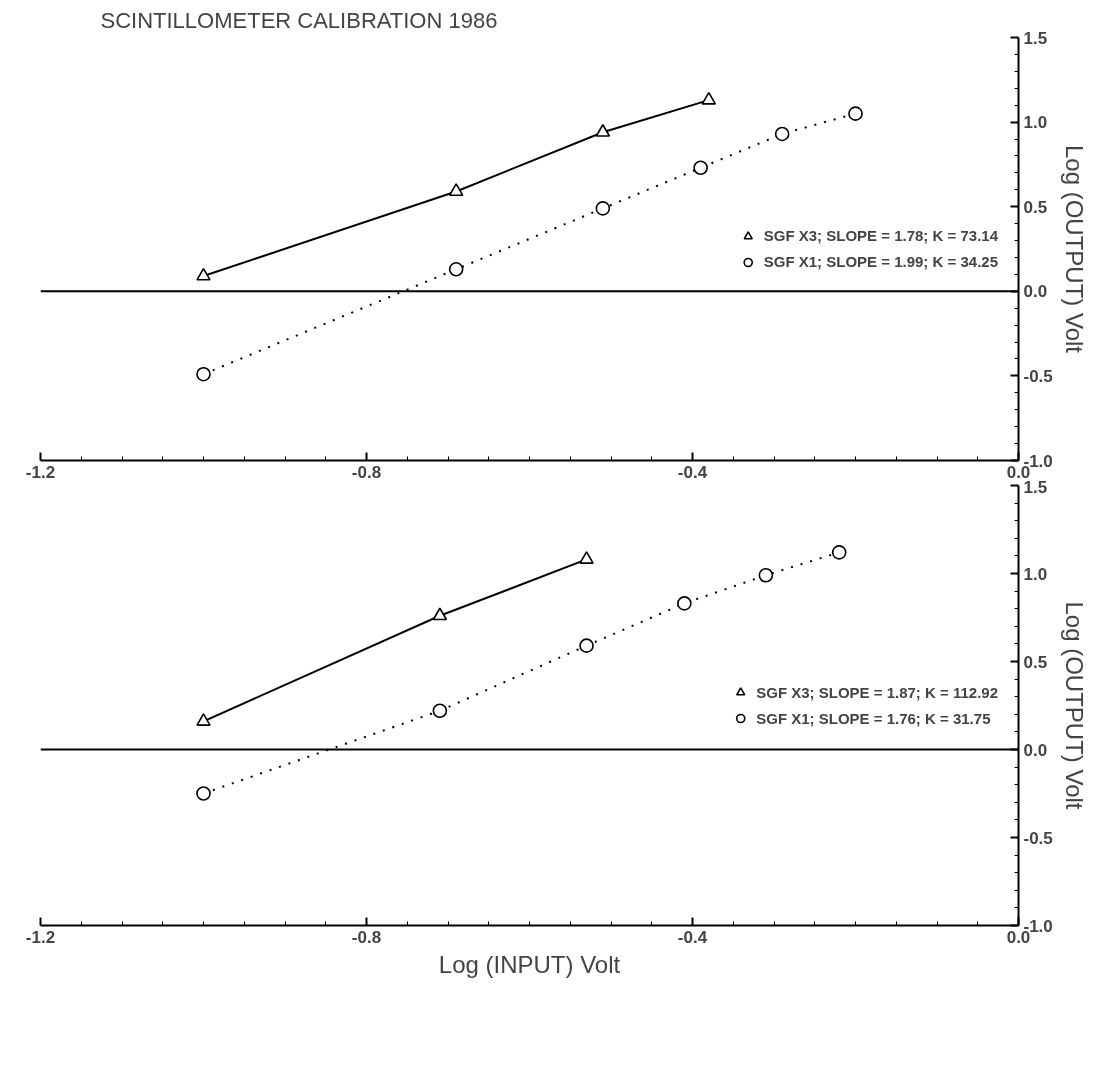  Describe the element at coordinates (529, 964) in the screenshot. I see `x-axis-title: Log (INPUT) Volt` at that location.